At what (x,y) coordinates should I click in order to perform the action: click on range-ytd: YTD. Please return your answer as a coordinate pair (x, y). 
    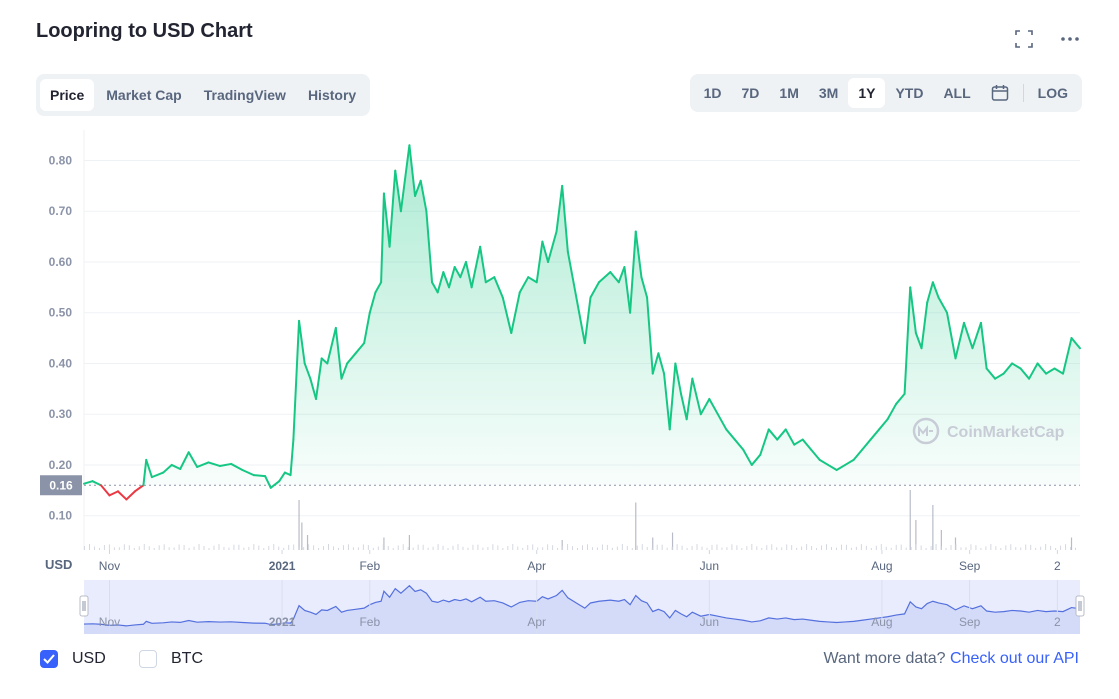
    Looking at the image, I should click on (909, 93).